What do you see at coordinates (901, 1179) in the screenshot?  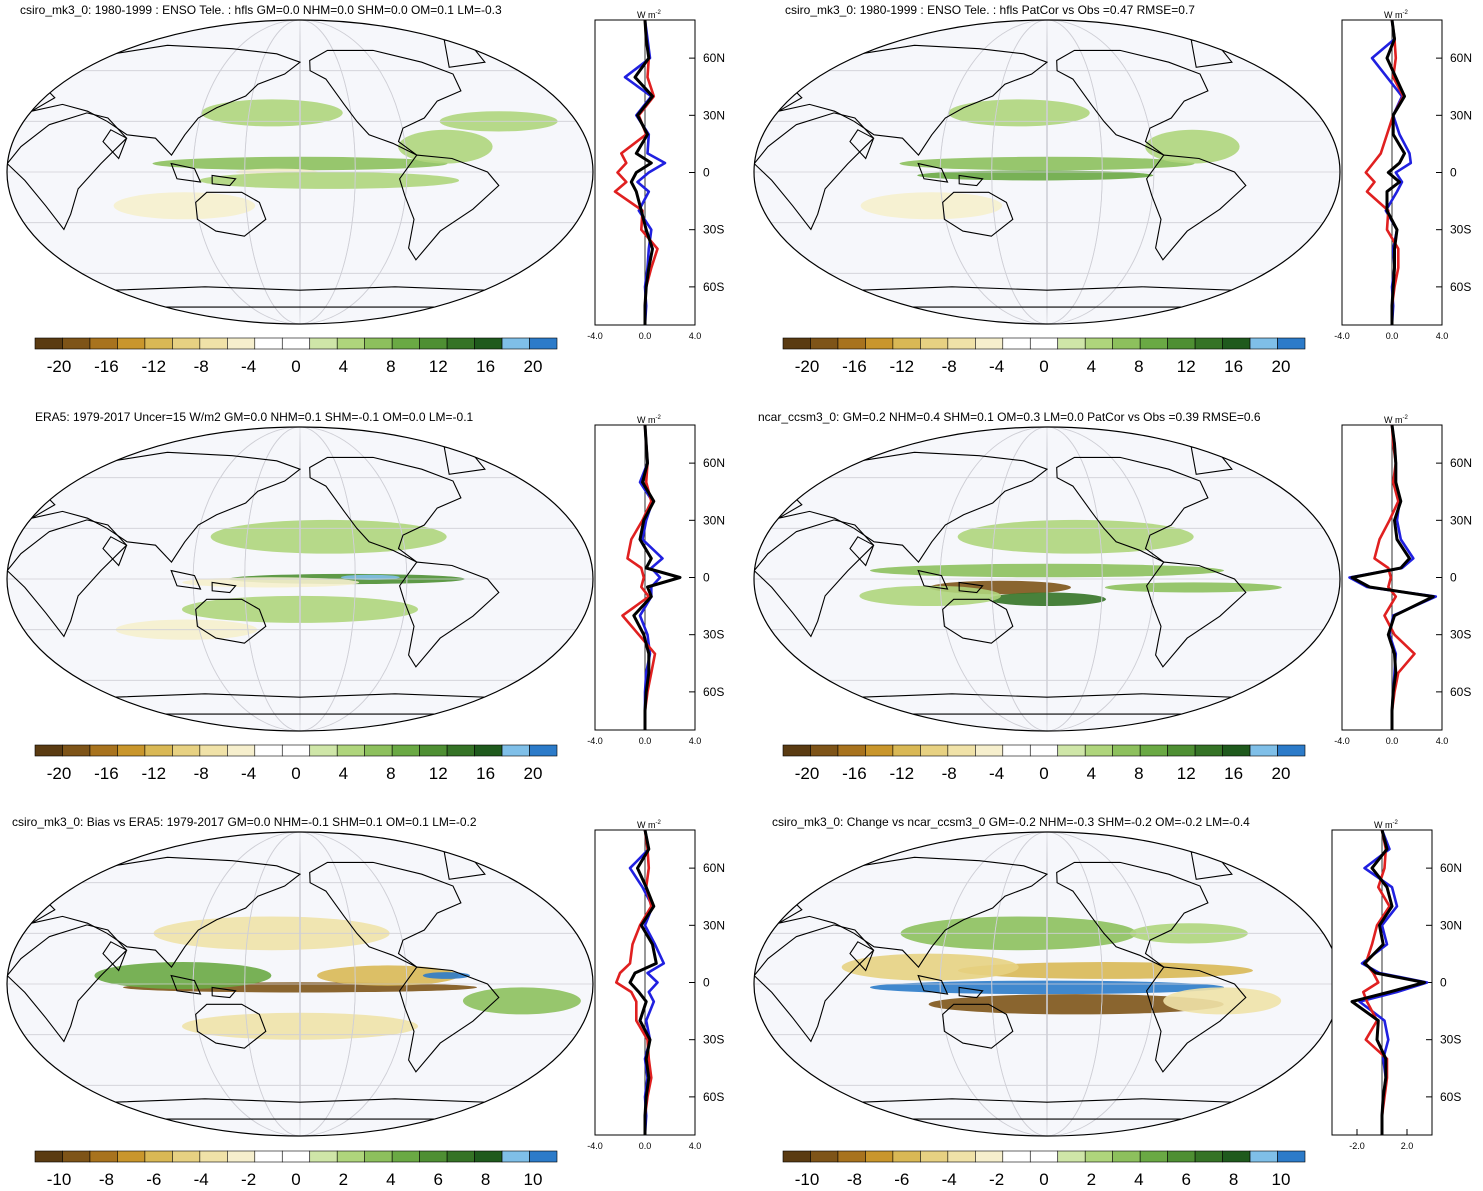 I see `colorbar-tick-label: -6` at bounding box center [901, 1179].